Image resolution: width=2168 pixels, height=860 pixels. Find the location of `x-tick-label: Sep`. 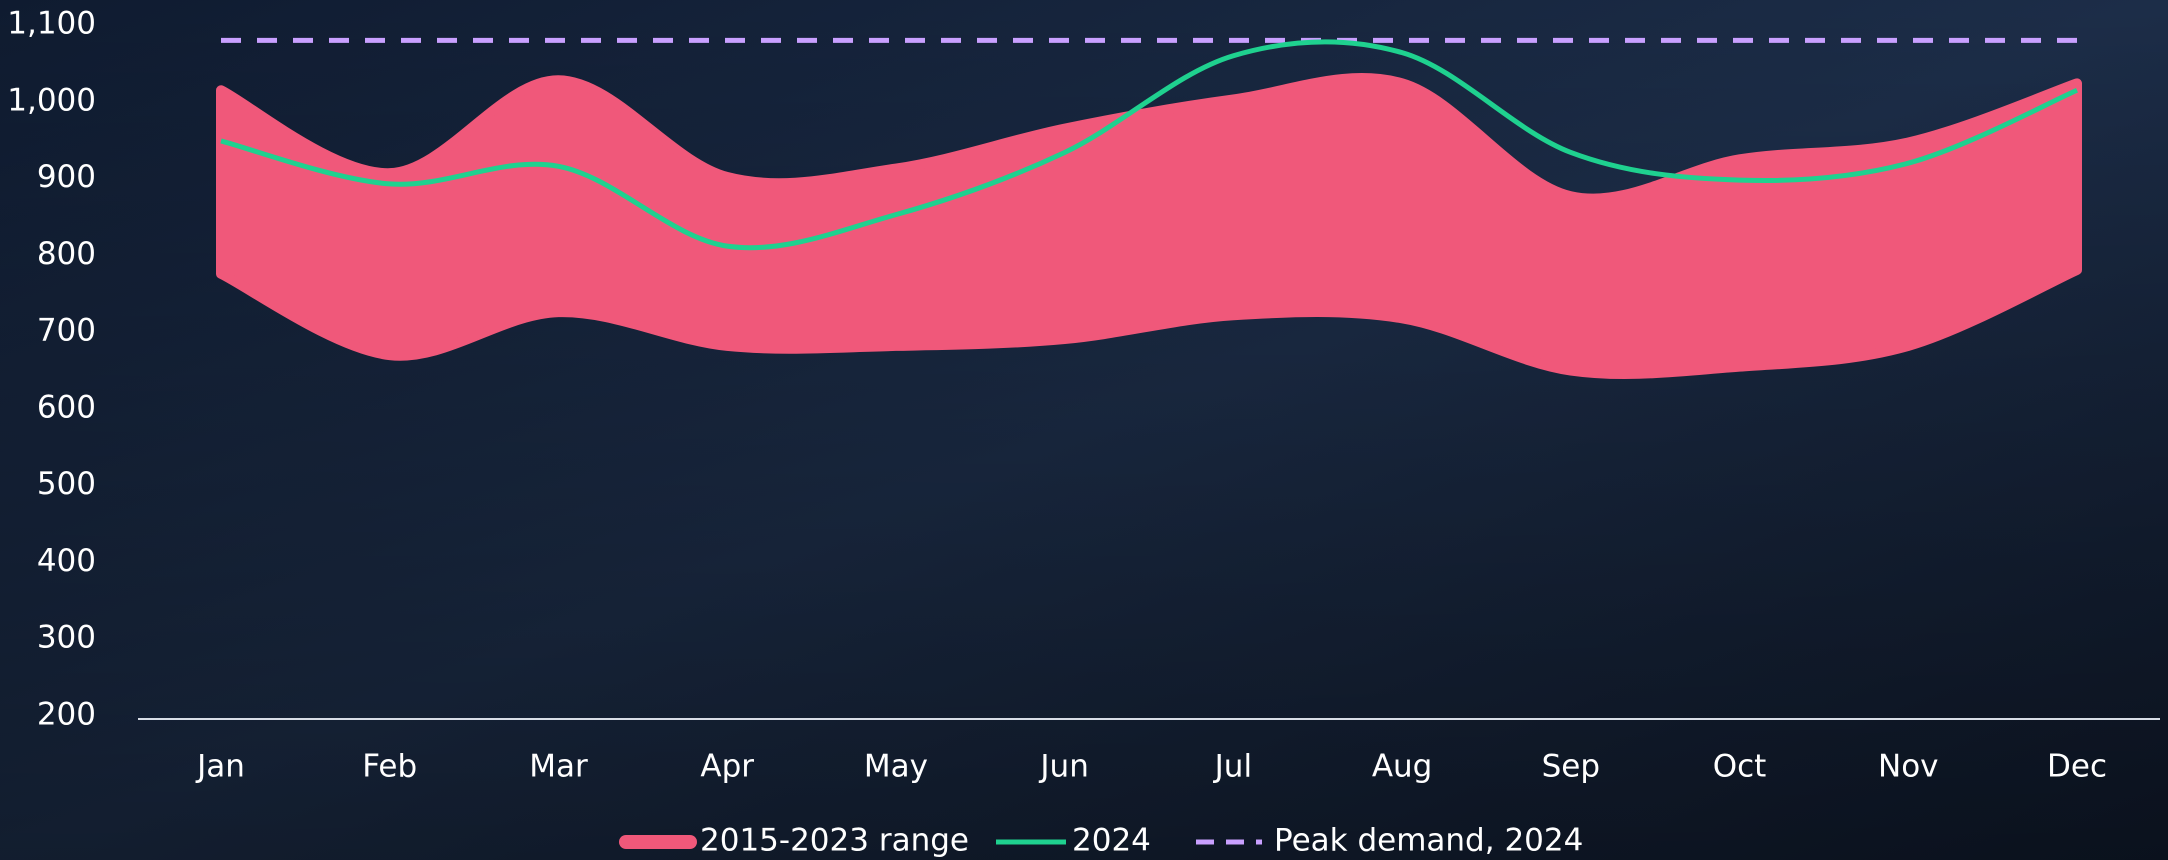

x-tick-label: Sep is located at coordinates (1571, 767).